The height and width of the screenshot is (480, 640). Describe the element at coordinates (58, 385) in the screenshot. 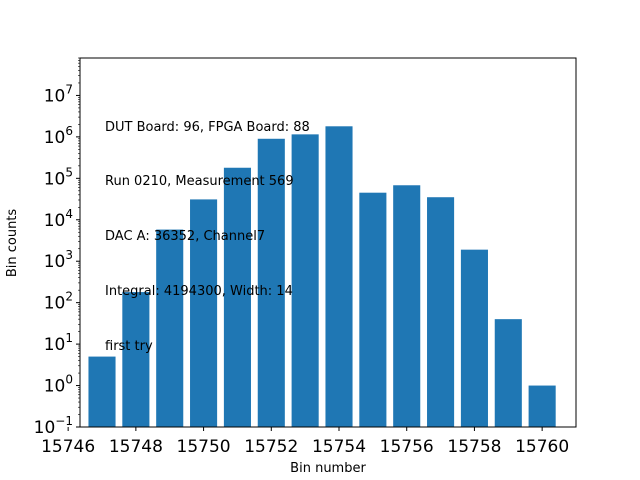

I see `y-tick-label: 10⁰` at that location.